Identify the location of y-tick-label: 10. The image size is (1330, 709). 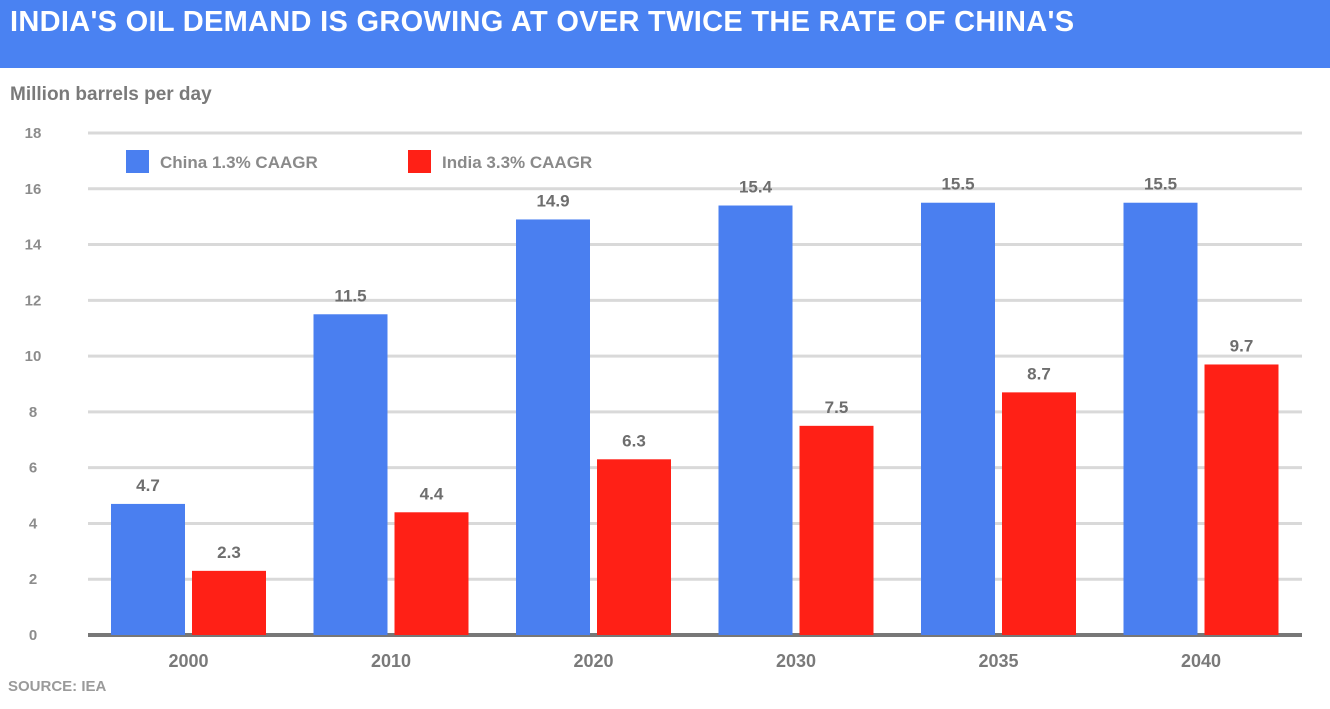
(33, 356).